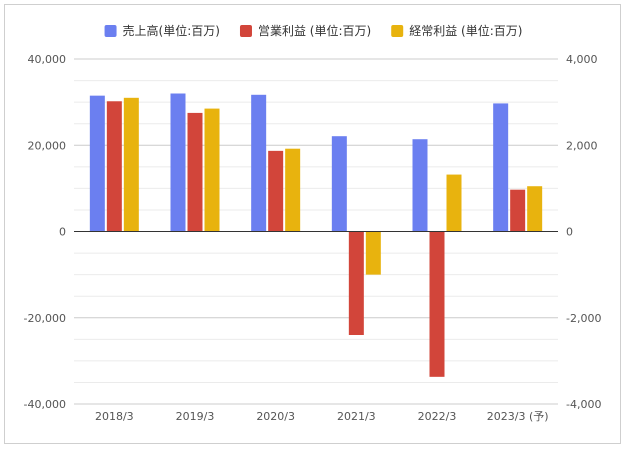 Image resolution: width=627 pixels, height=450 pixels. What do you see at coordinates (47, 145) in the screenshot?
I see `left-axis-tick-label: 20,000` at bounding box center [47, 145].